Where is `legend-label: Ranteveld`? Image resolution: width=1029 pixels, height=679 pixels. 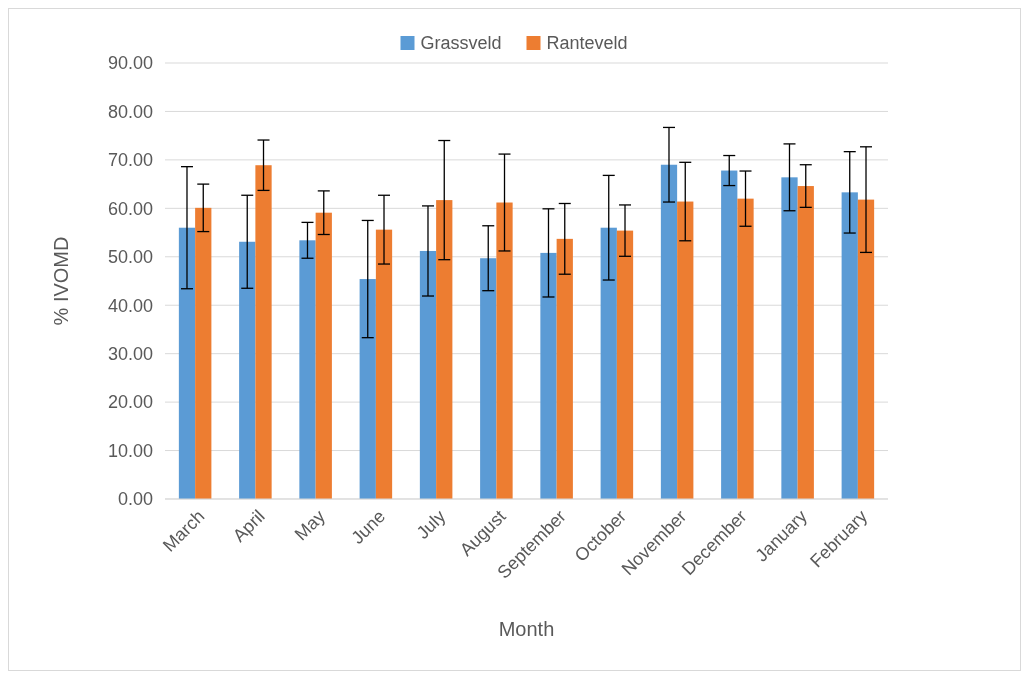 legend-label: Ranteveld is located at coordinates (587, 43).